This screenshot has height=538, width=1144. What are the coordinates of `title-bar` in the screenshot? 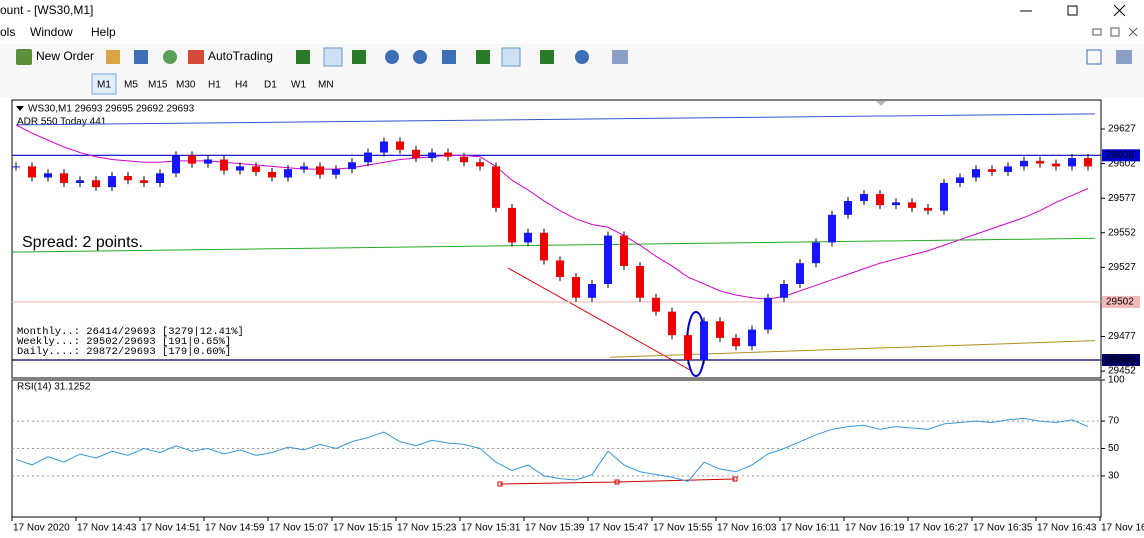 It's located at (572, 11).